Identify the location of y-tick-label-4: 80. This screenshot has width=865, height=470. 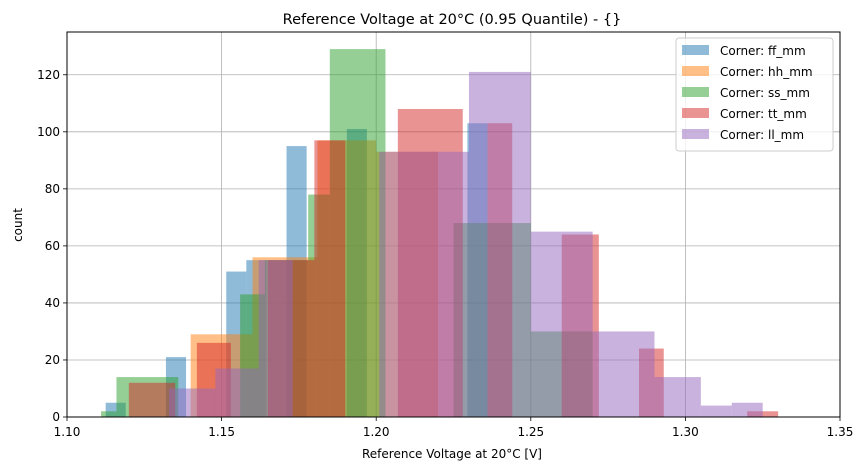
(52, 189).